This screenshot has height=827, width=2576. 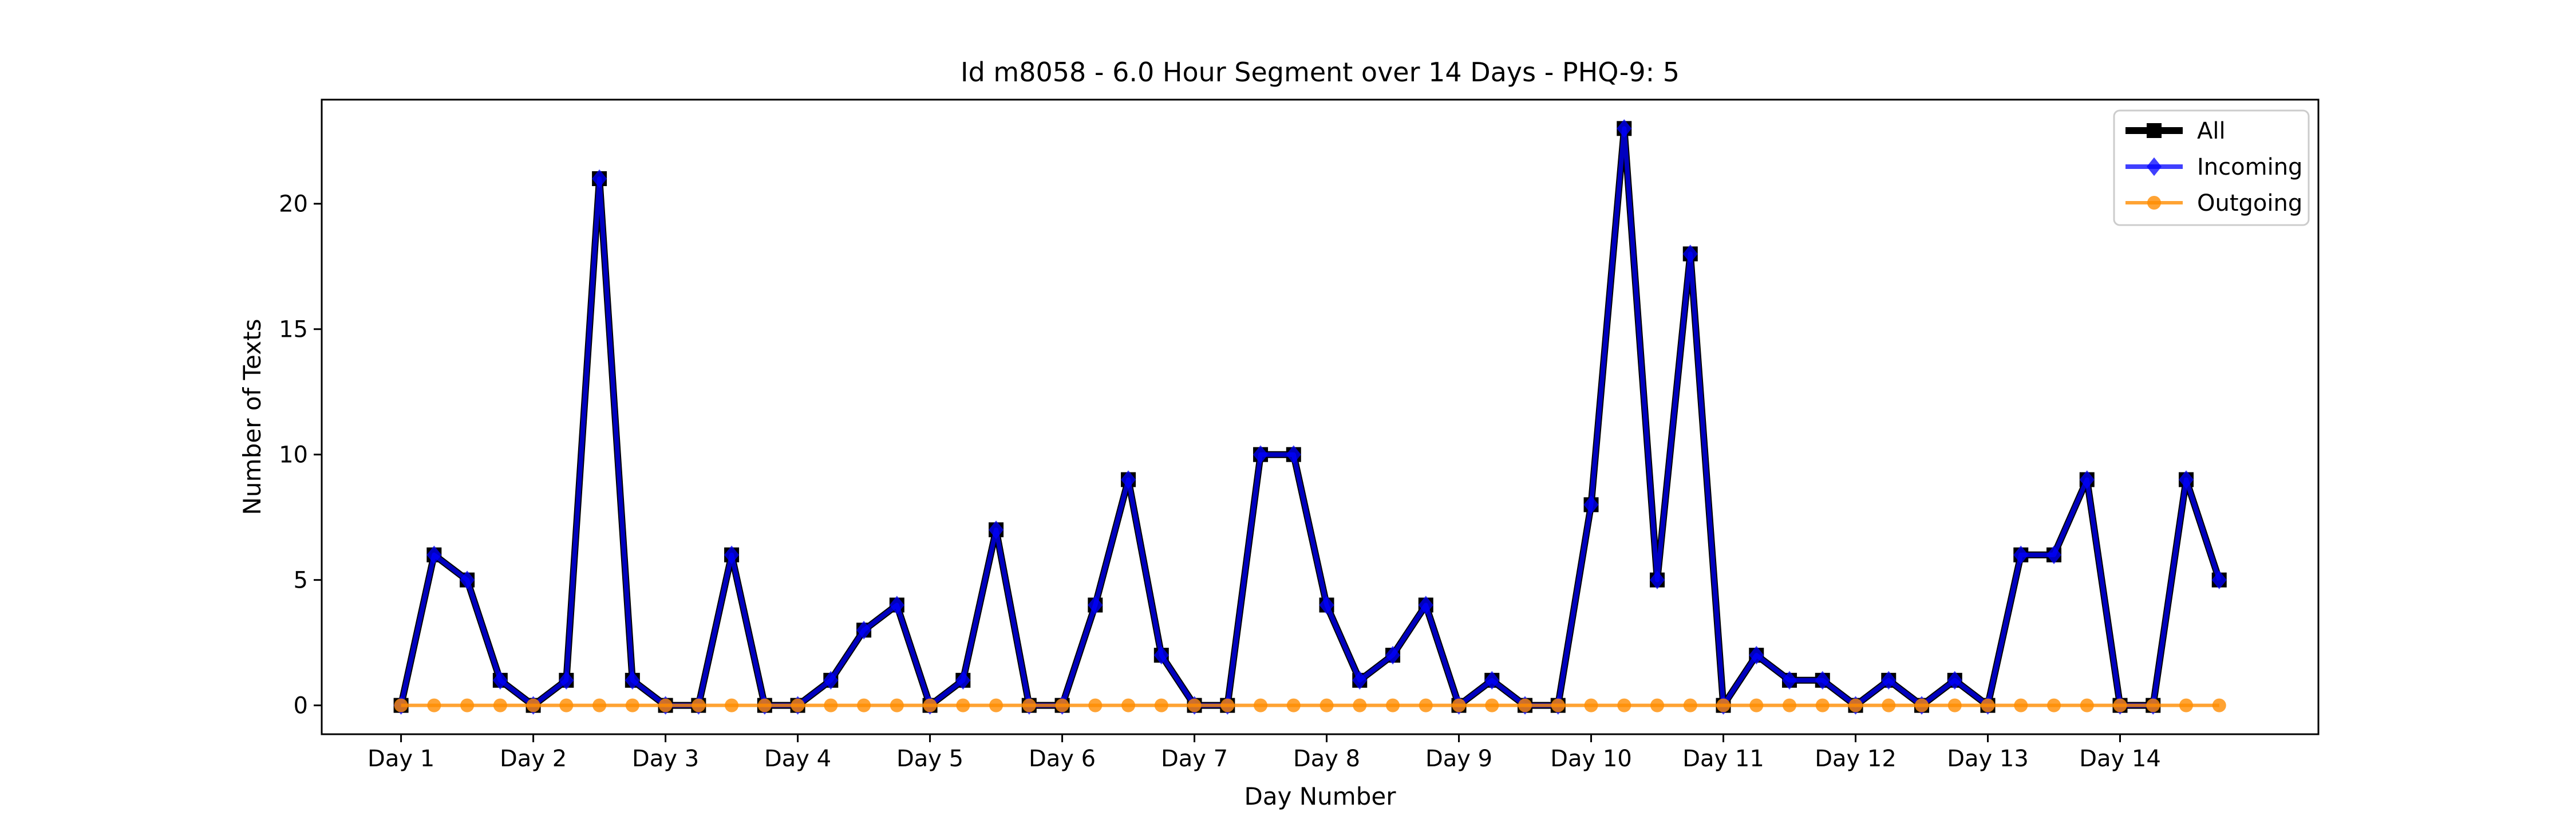 I want to click on x-tick-label: Day 3, so click(x=665, y=759).